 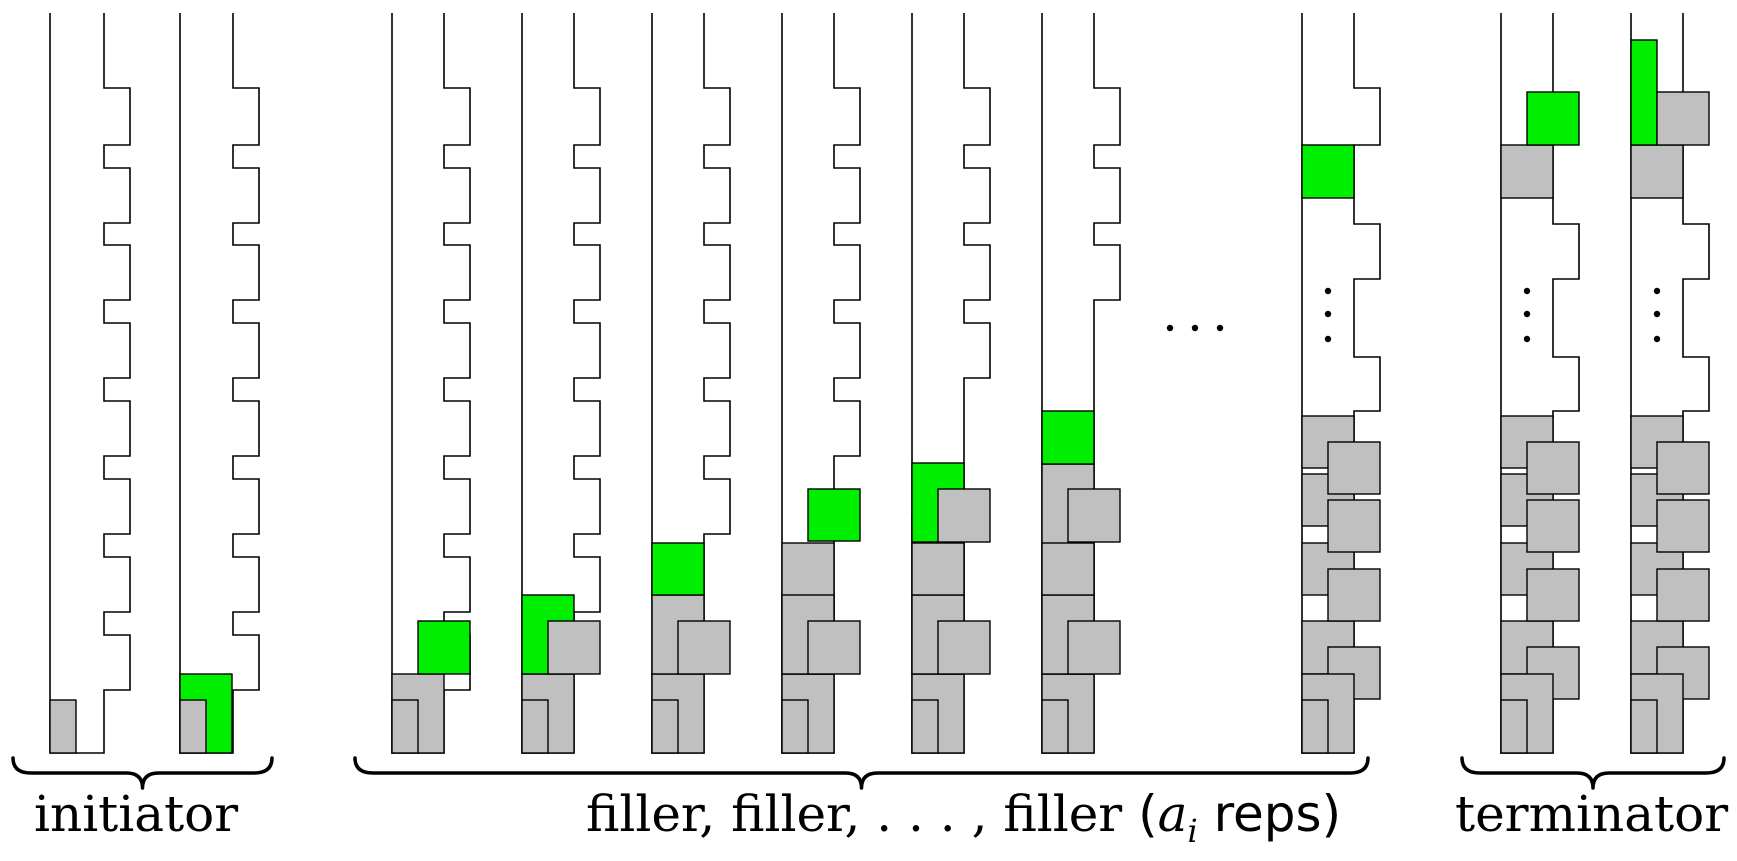 I want to click on reps-open-paren: (, so click(x=1148, y=814).